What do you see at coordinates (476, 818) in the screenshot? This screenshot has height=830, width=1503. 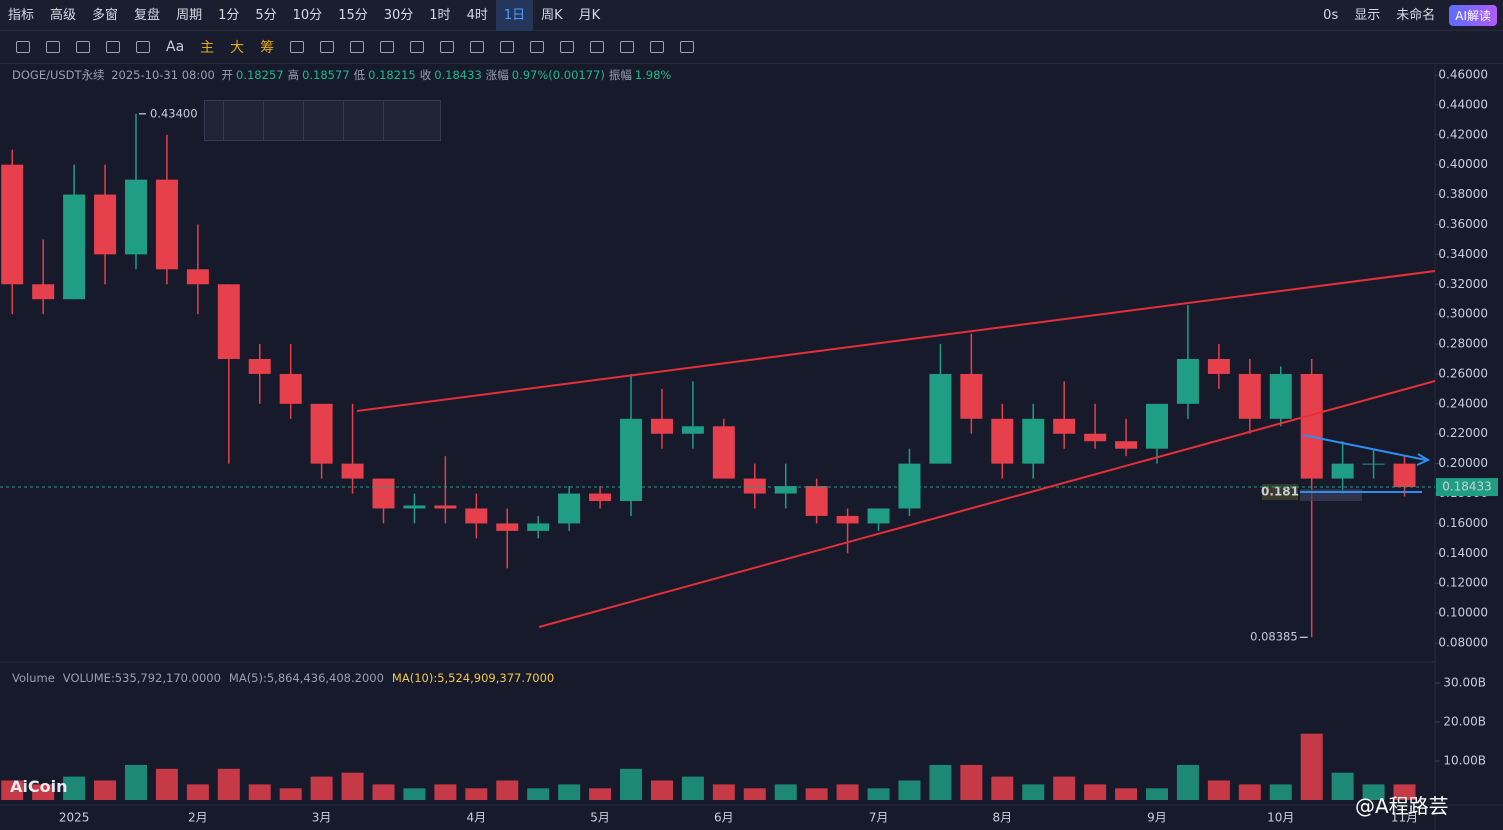 I see `x-tick-label: 4月` at bounding box center [476, 818].